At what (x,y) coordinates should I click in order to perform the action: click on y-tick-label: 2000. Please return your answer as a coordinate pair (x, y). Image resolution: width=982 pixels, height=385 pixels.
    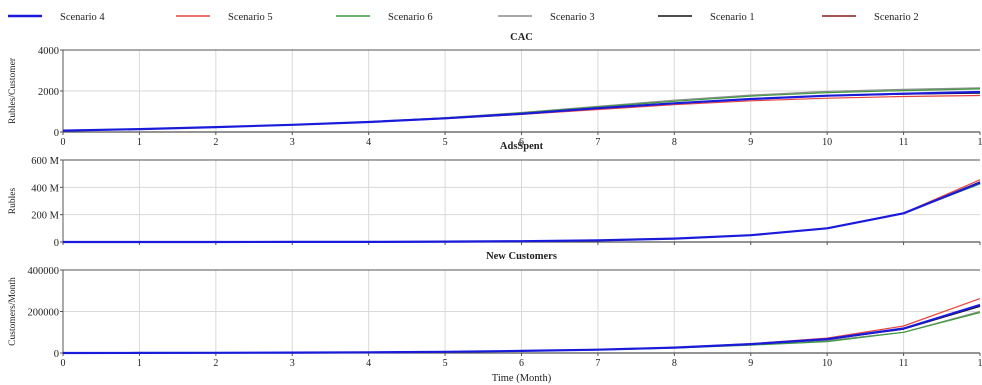
    Looking at the image, I should click on (48, 92).